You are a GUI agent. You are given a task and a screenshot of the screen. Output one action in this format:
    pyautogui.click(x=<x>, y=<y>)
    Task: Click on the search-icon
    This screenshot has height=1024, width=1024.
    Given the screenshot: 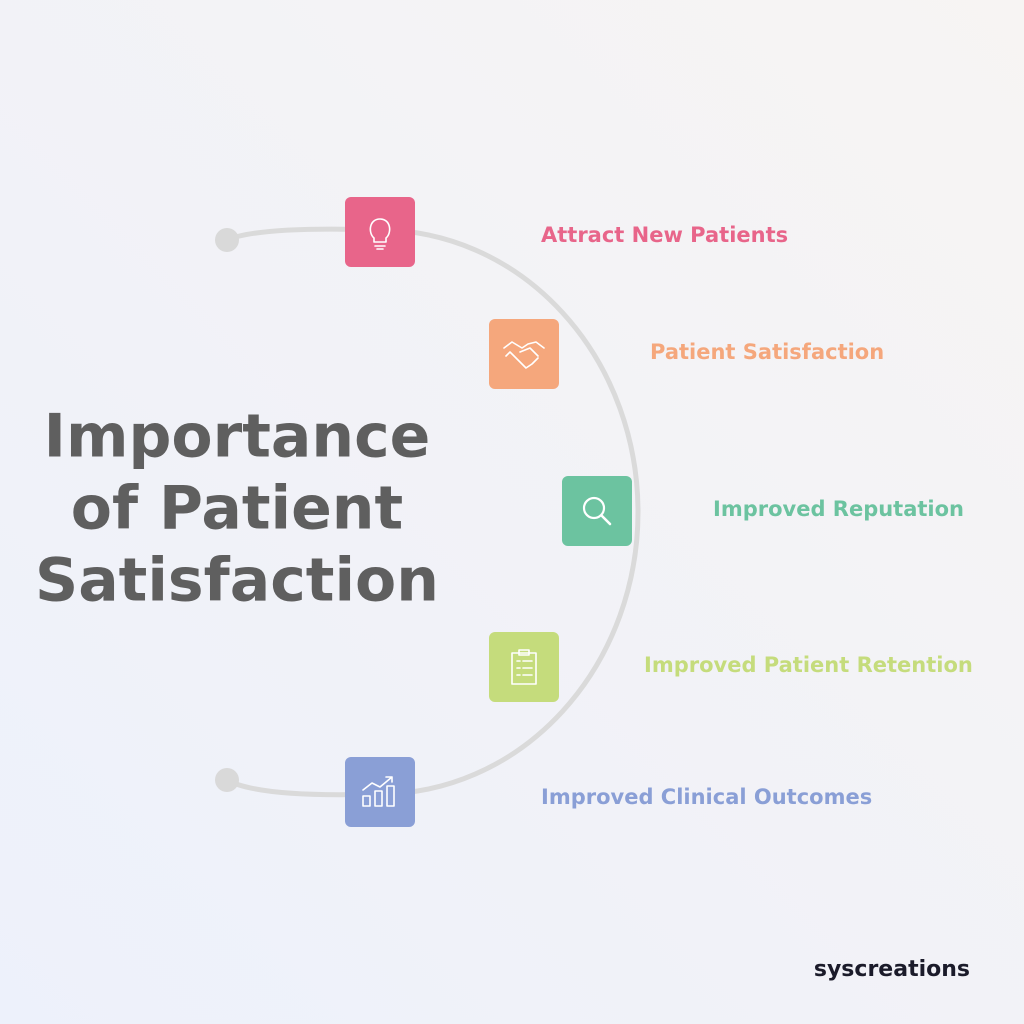 What is the action you would take?
    pyautogui.click(x=594, y=508)
    